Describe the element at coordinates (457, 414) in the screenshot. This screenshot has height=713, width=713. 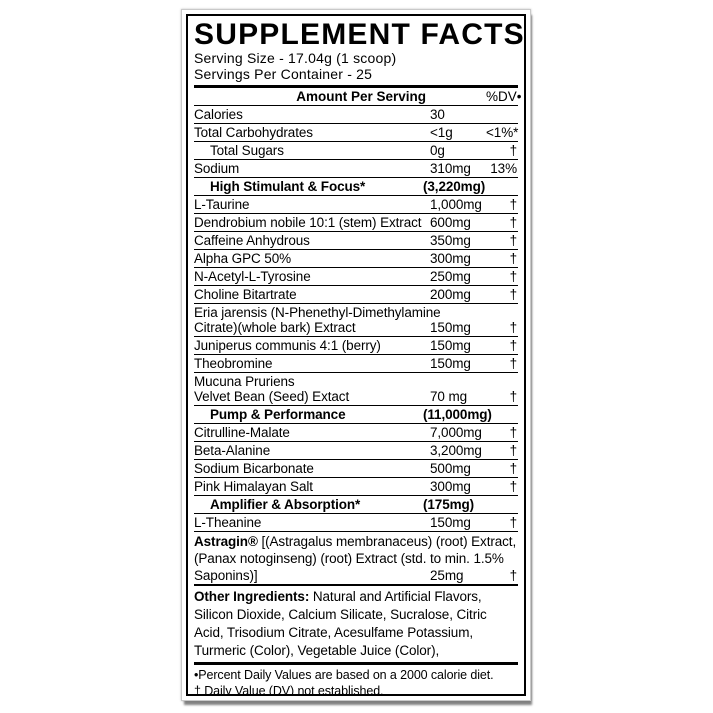
I see `amount-value: (11,000mg)` at that location.